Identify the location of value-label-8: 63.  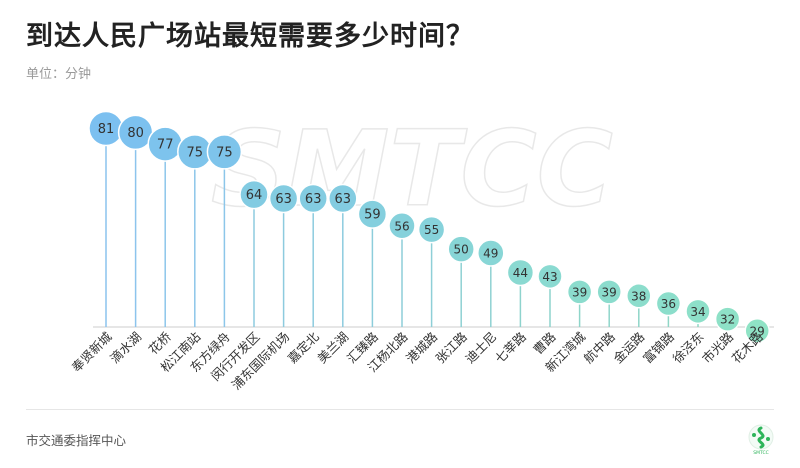
(313, 199).